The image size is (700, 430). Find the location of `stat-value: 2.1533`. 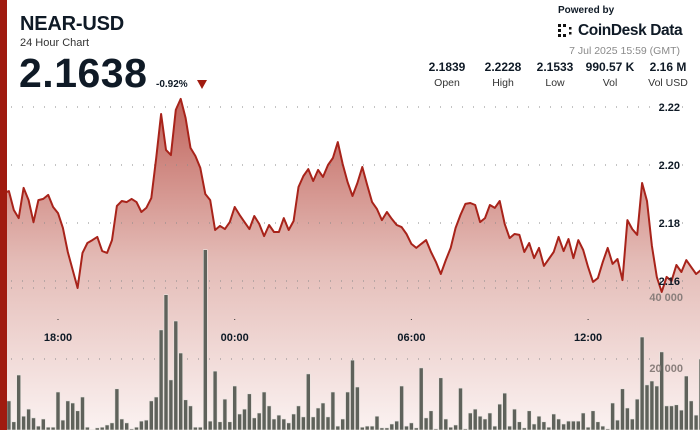

stat-value: 2.1533 is located at coordinates (555, 67).